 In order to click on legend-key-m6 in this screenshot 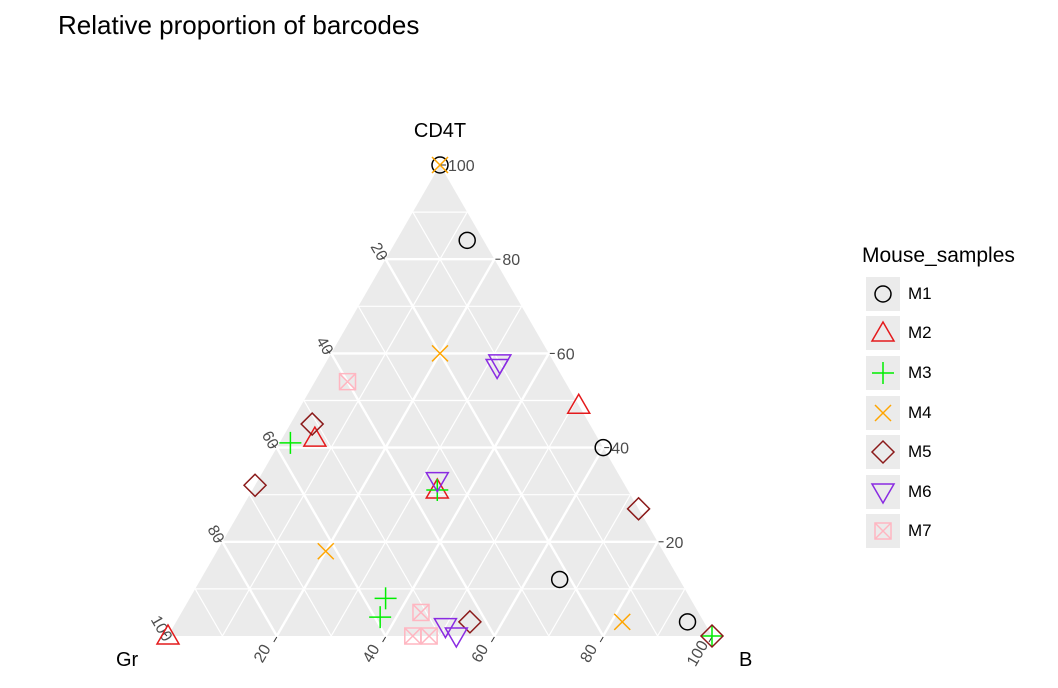, I will do `click(883, 491)`.